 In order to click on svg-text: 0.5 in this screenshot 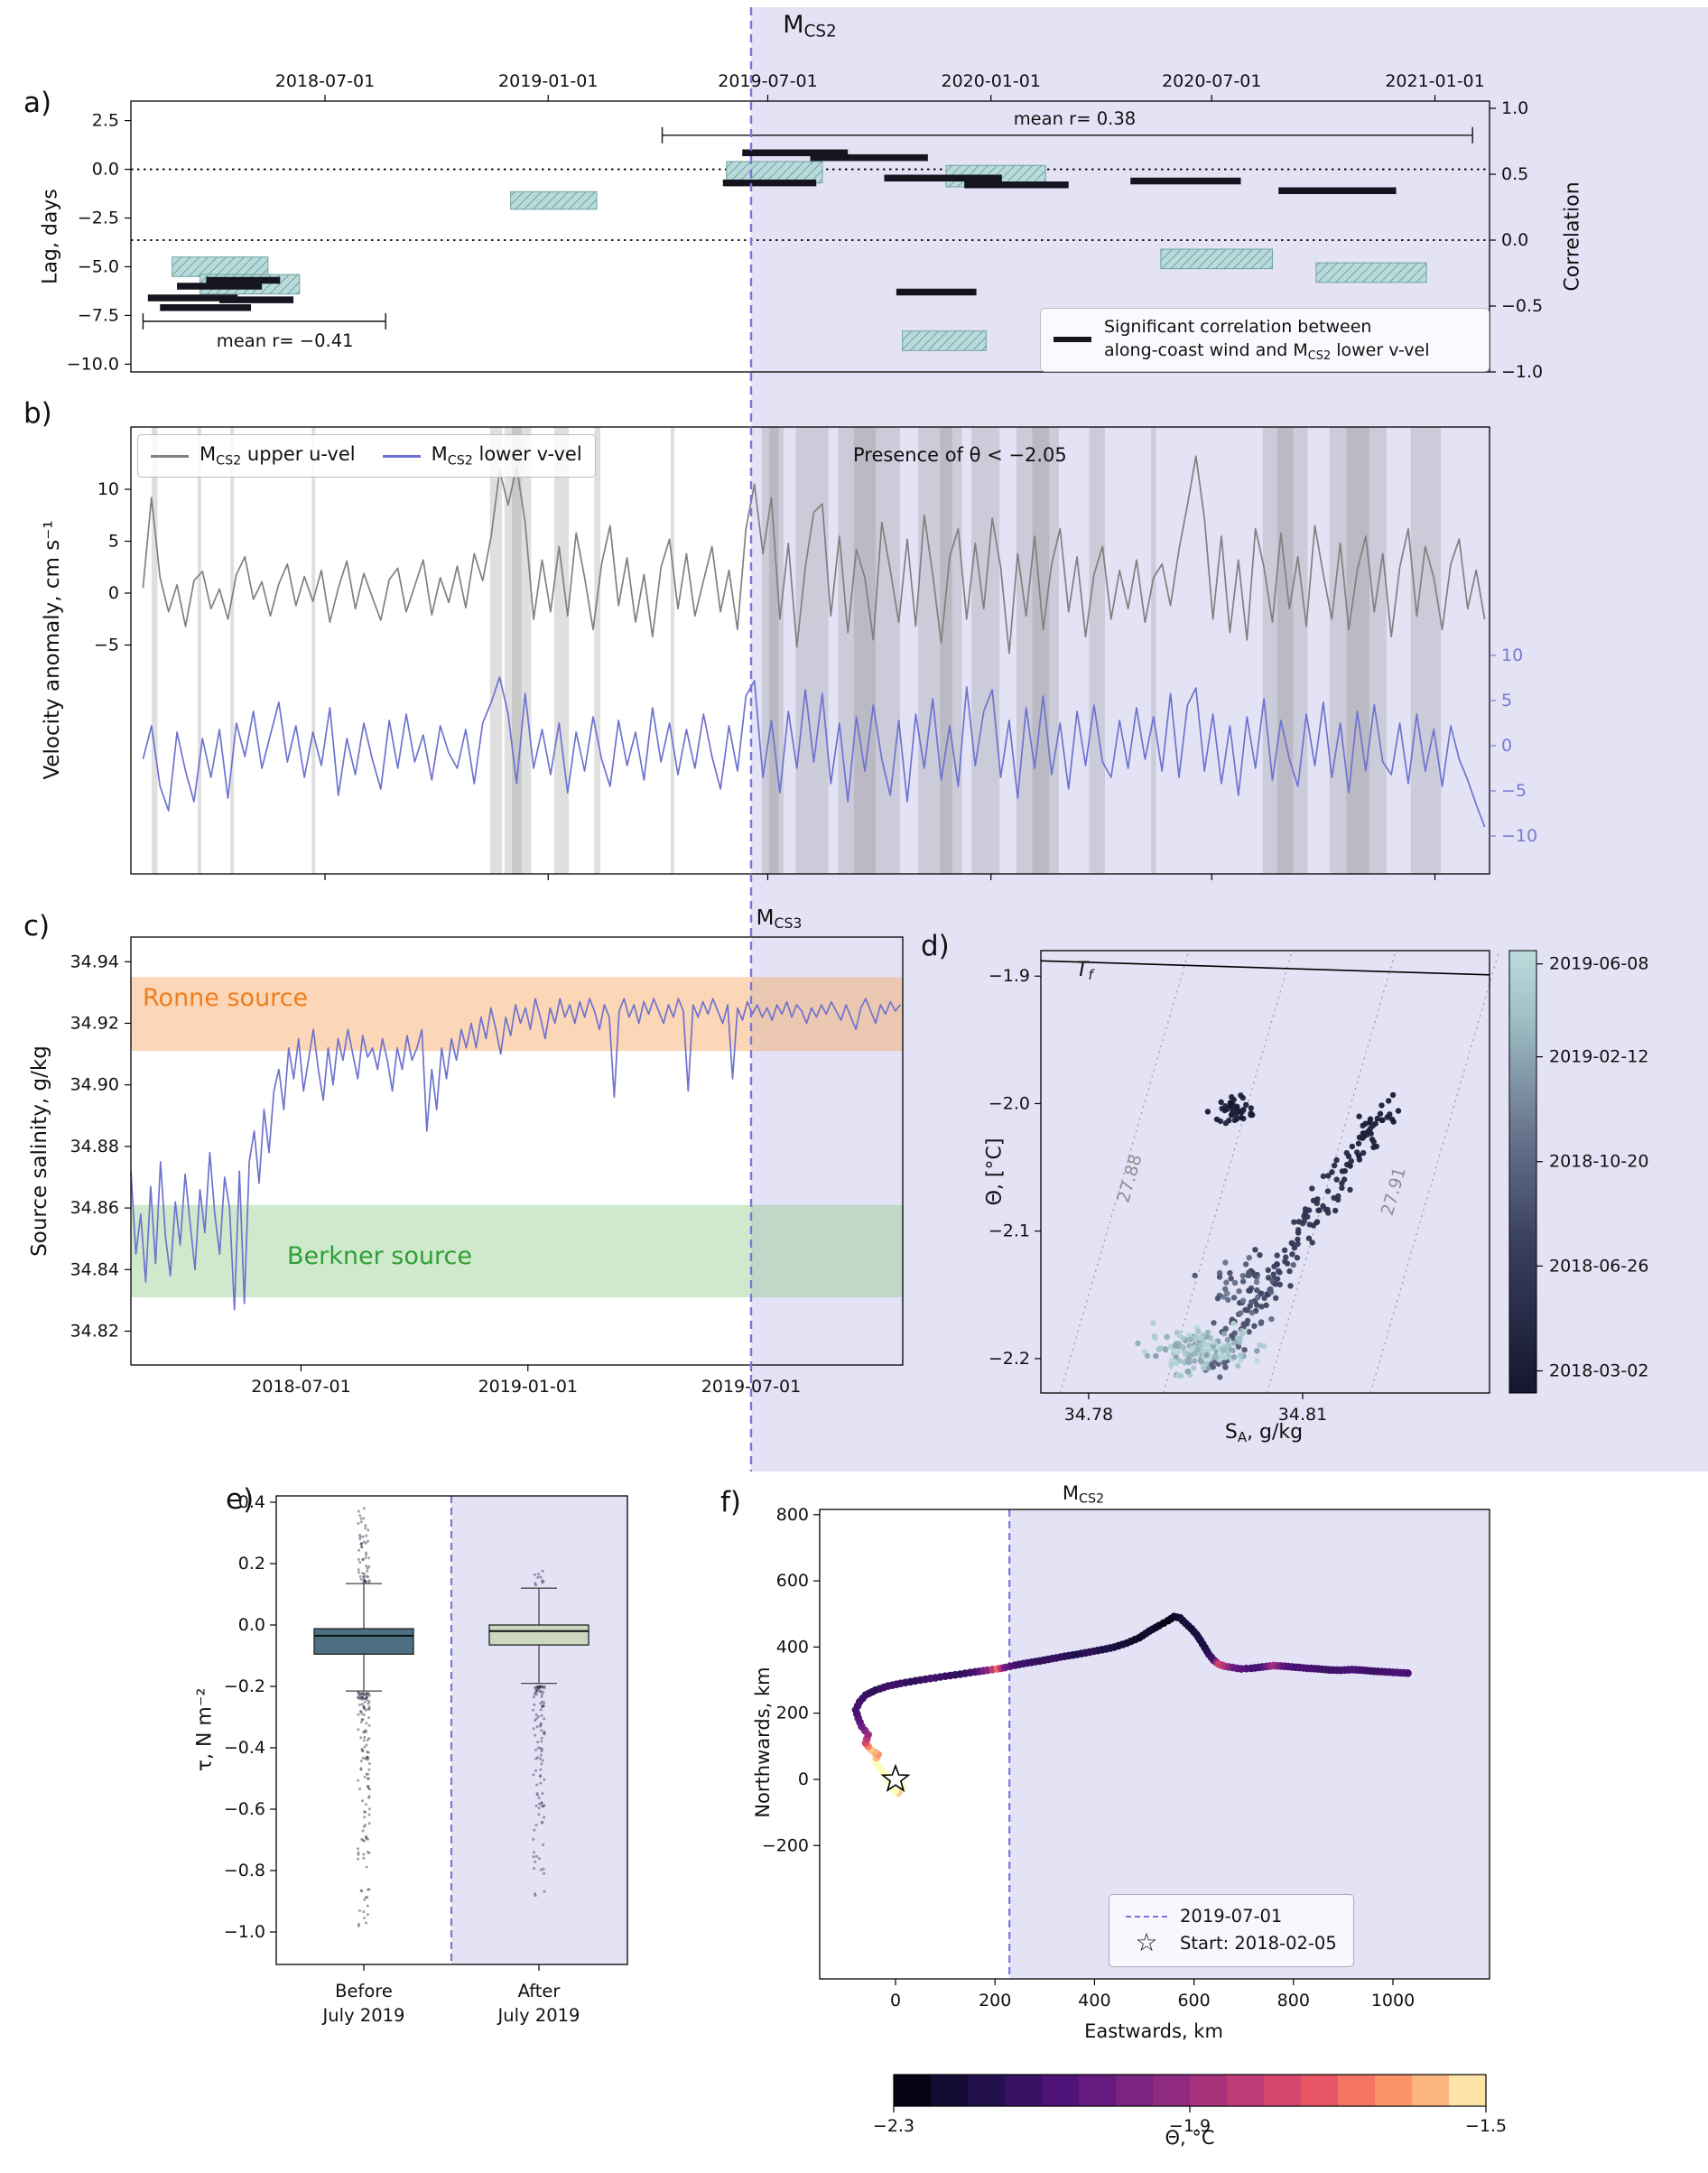, I will do `click(1514, 174)`.